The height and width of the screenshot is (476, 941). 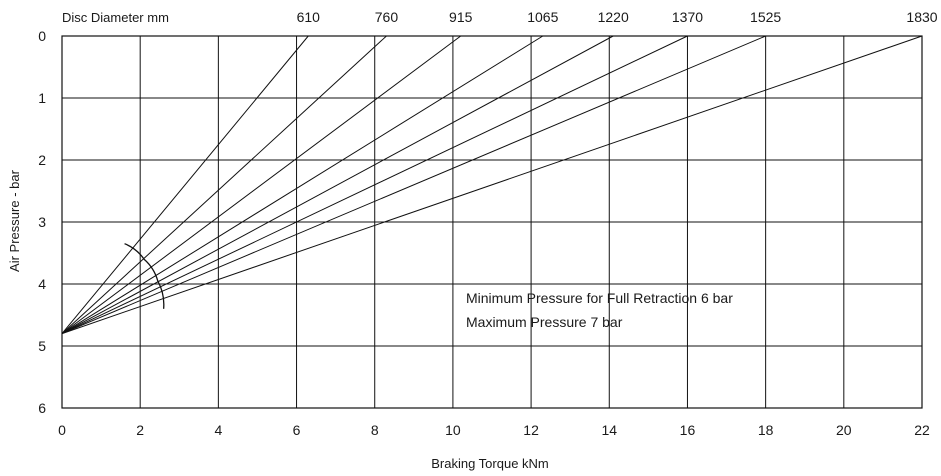 I want to click on x-tick-label: 4, so click(x=218, y=430).